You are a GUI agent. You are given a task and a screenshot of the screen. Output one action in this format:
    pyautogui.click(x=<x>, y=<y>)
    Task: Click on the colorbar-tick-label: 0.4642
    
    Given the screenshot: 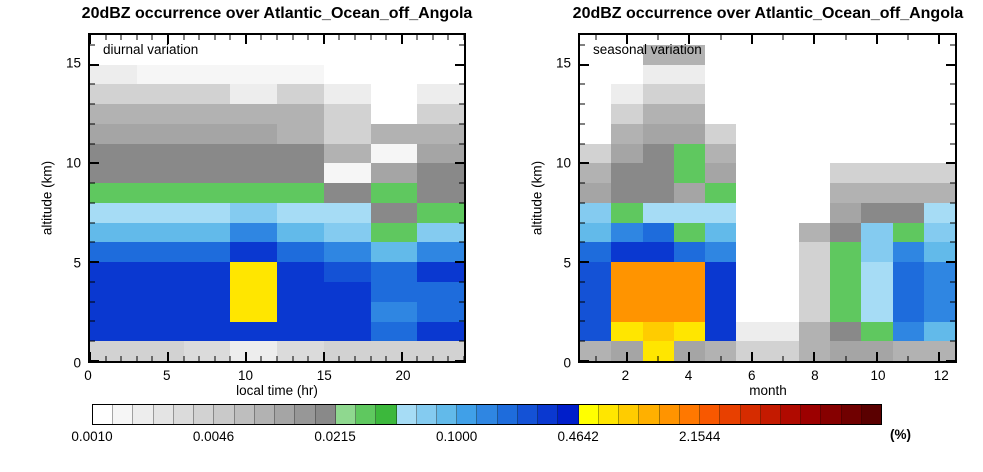 What is the action you would take?
    pyautogui.click(x=578, y=436)
    